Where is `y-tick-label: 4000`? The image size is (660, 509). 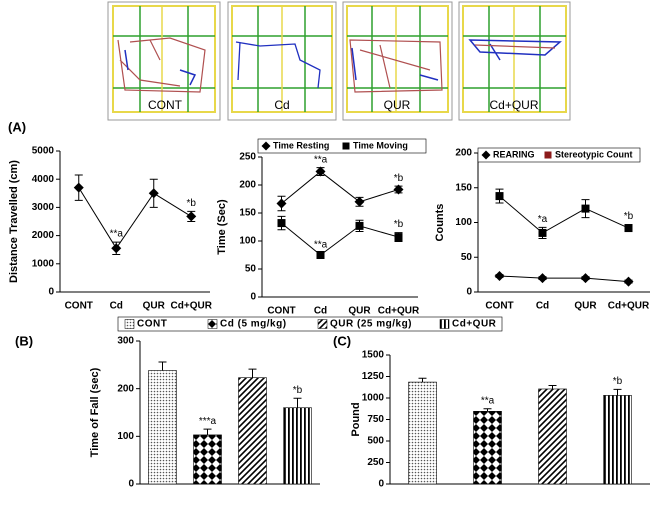
y-tick-label: 4000 is located at coordinates (43, 179).